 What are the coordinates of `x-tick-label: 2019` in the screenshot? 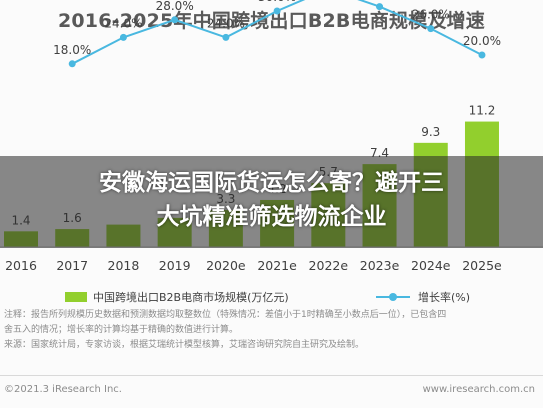 It's located at (175, 265).